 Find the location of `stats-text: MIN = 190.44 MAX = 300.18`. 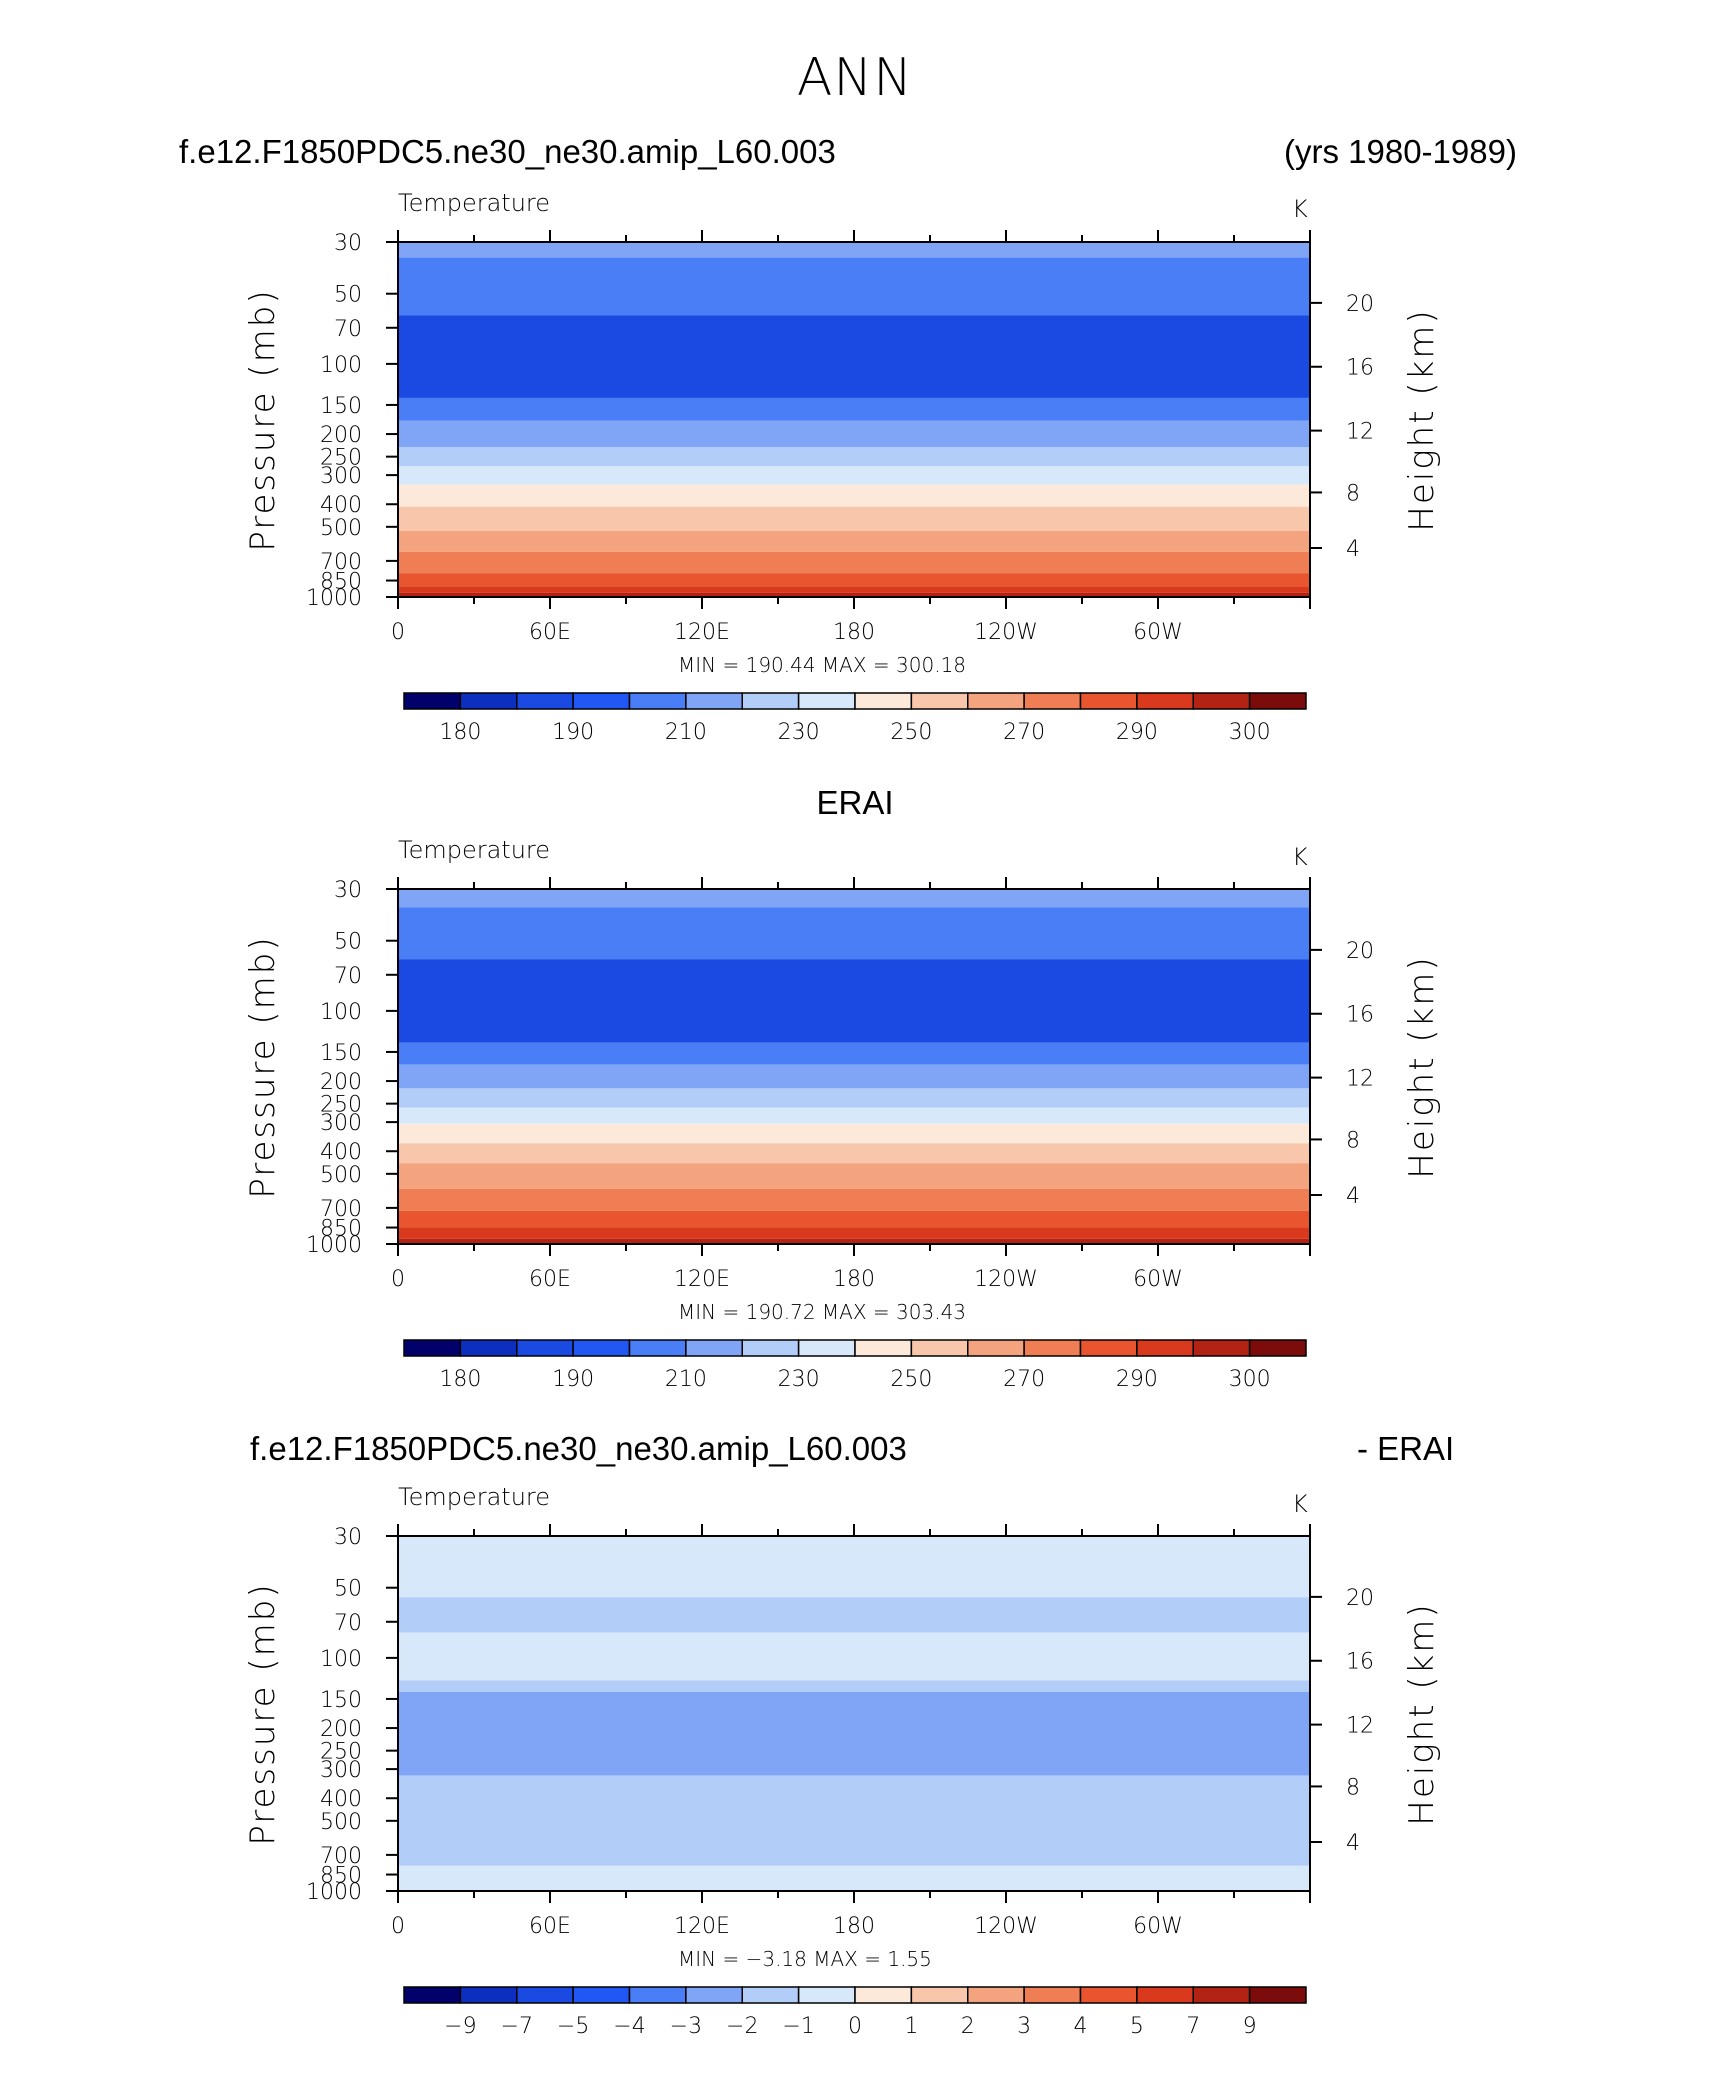

stats-text: MIN = 190.44 MAX = 300.18 is located at coordinates (822, 665).